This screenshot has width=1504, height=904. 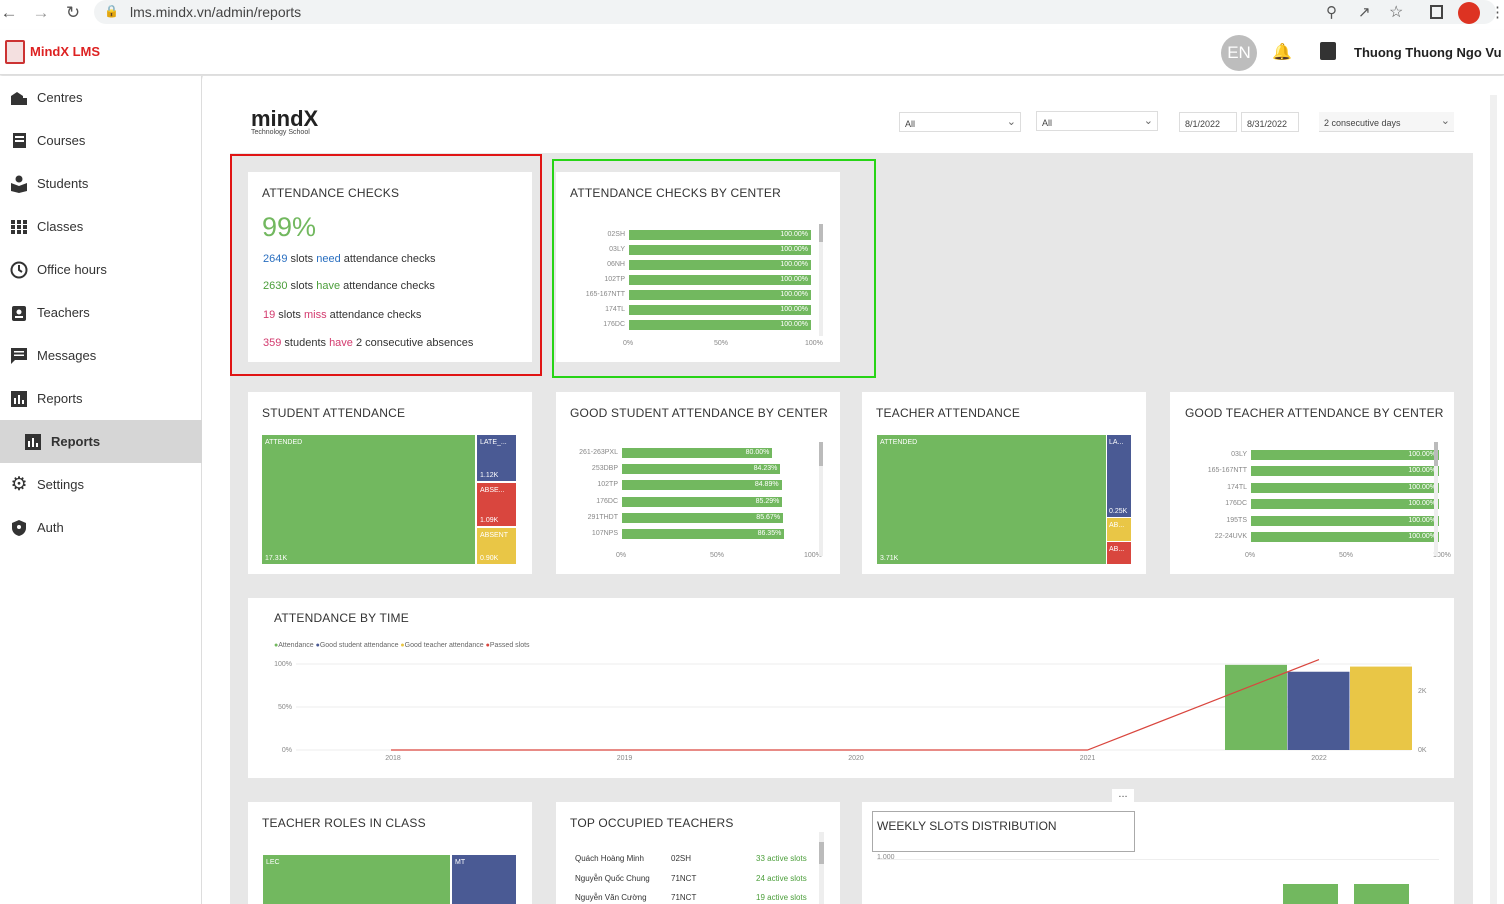 I want to click on date-to-input: 8/31/2022, so click(x=1270, y=122).